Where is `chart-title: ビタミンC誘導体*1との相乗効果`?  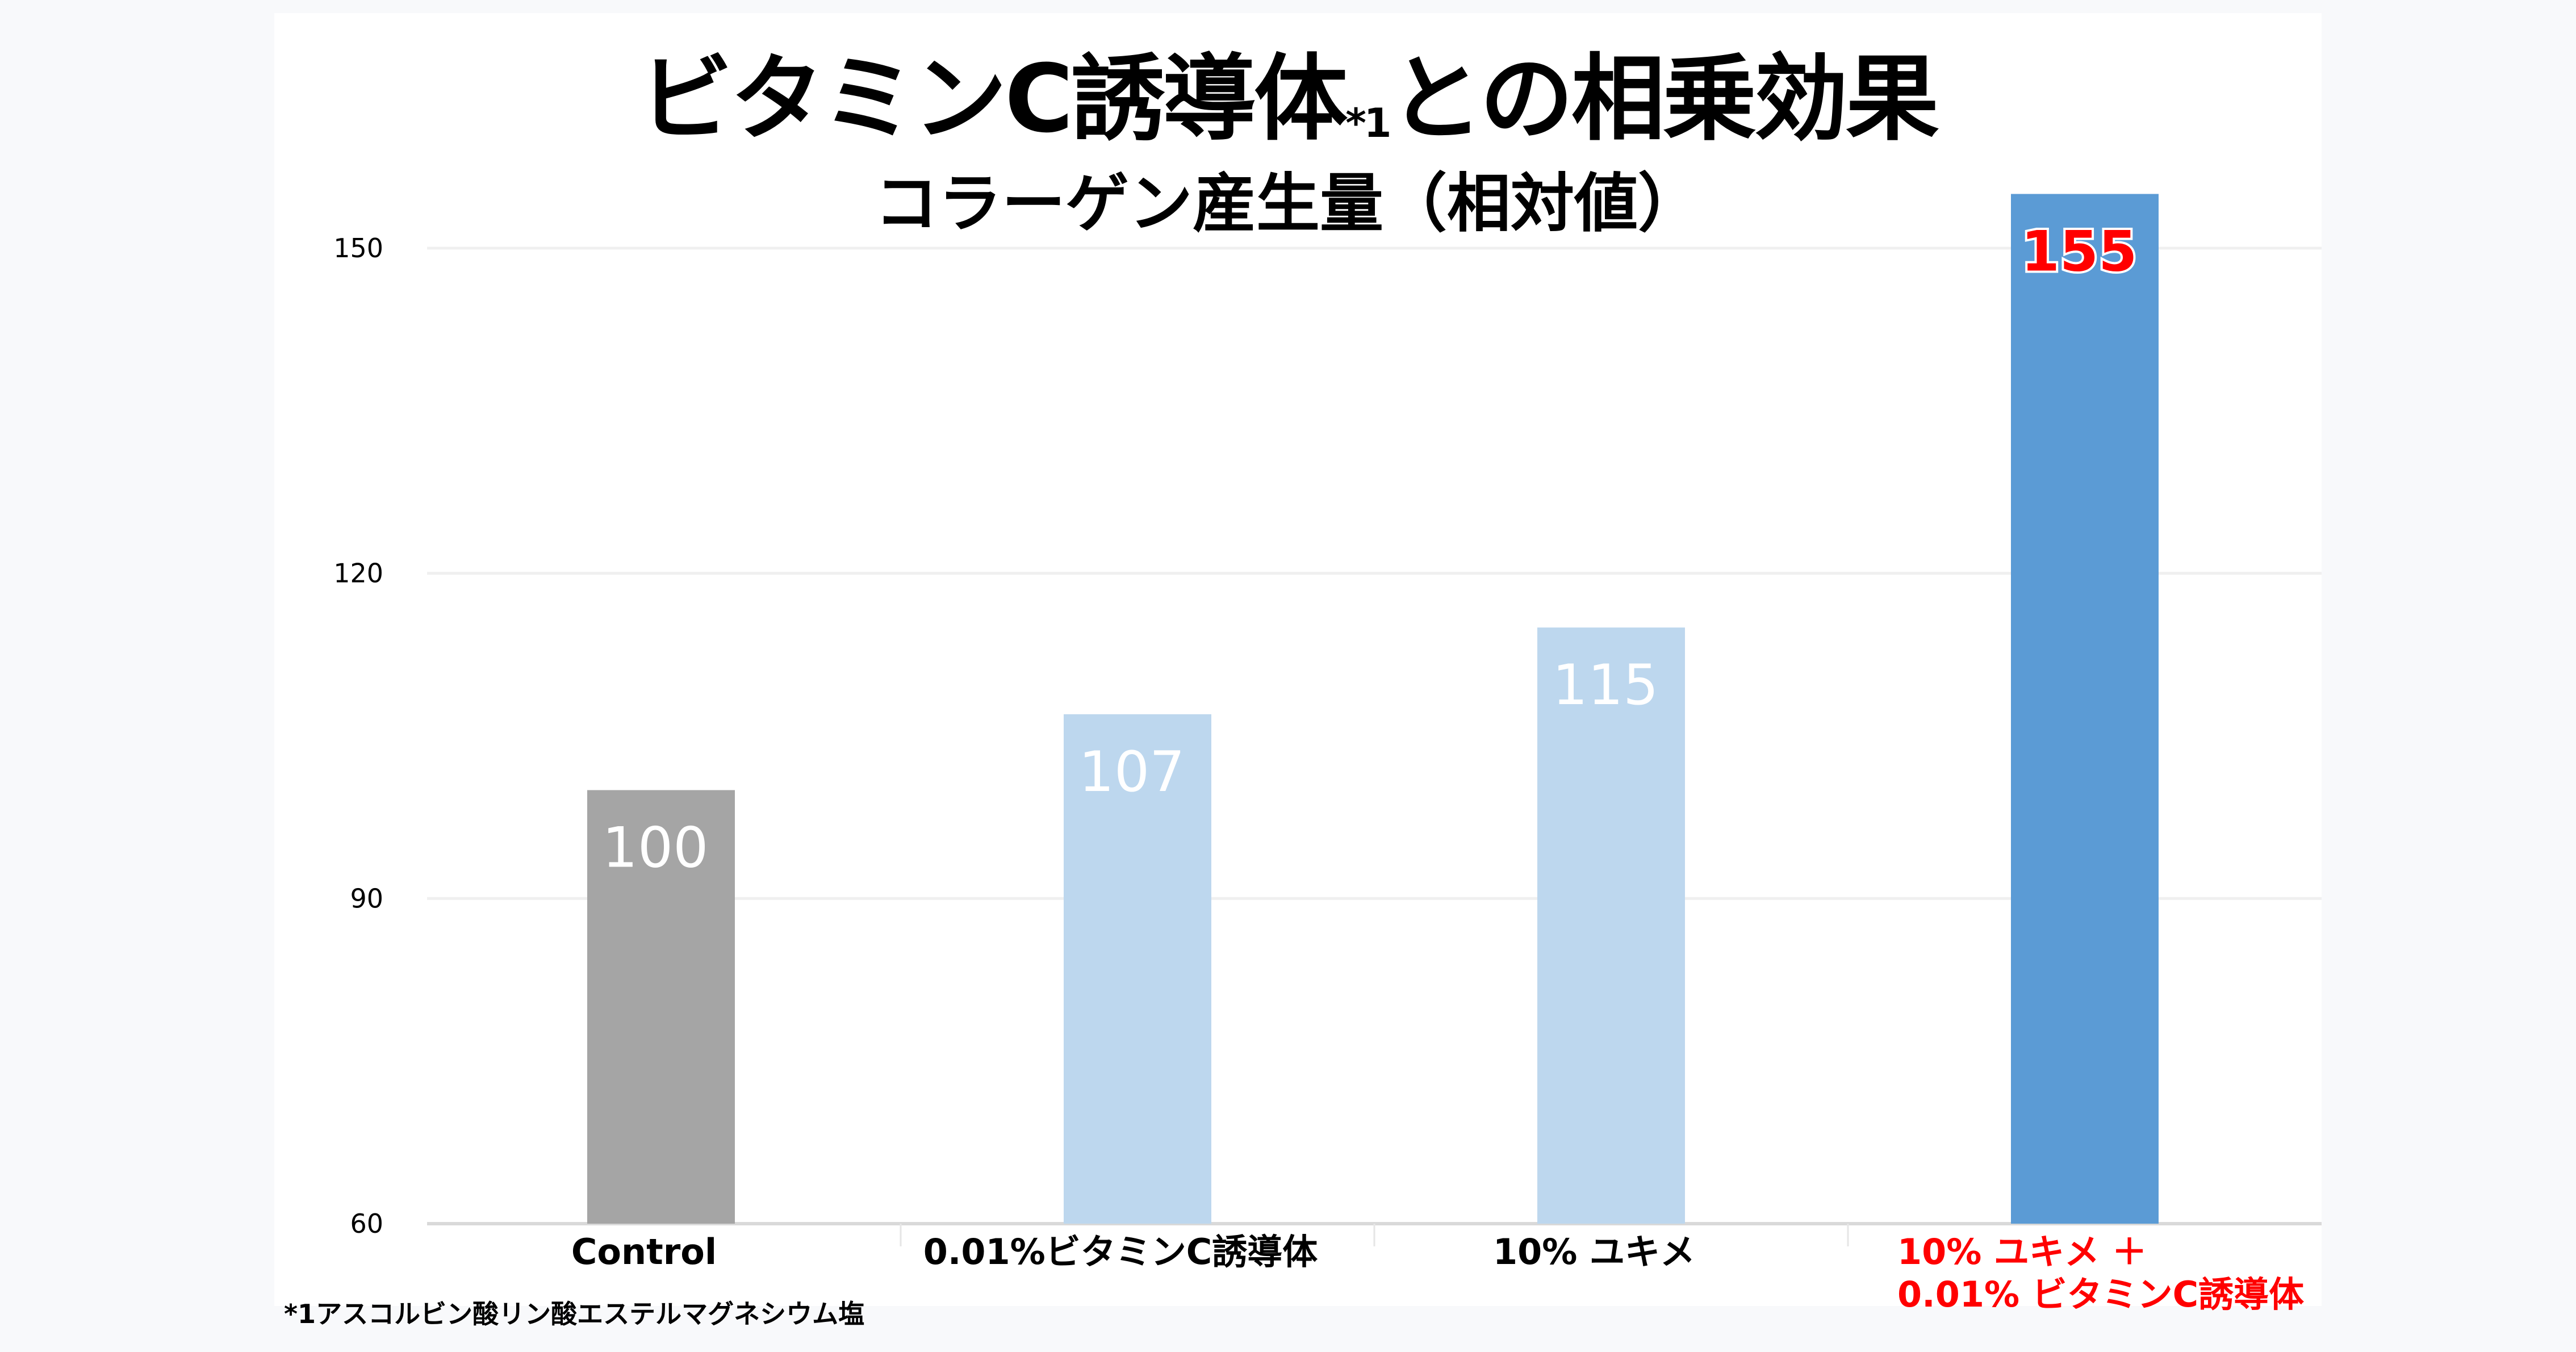 chart-title: ビタミンC誘導体*1との相乗効果 is located at coordinates (1288, 90).